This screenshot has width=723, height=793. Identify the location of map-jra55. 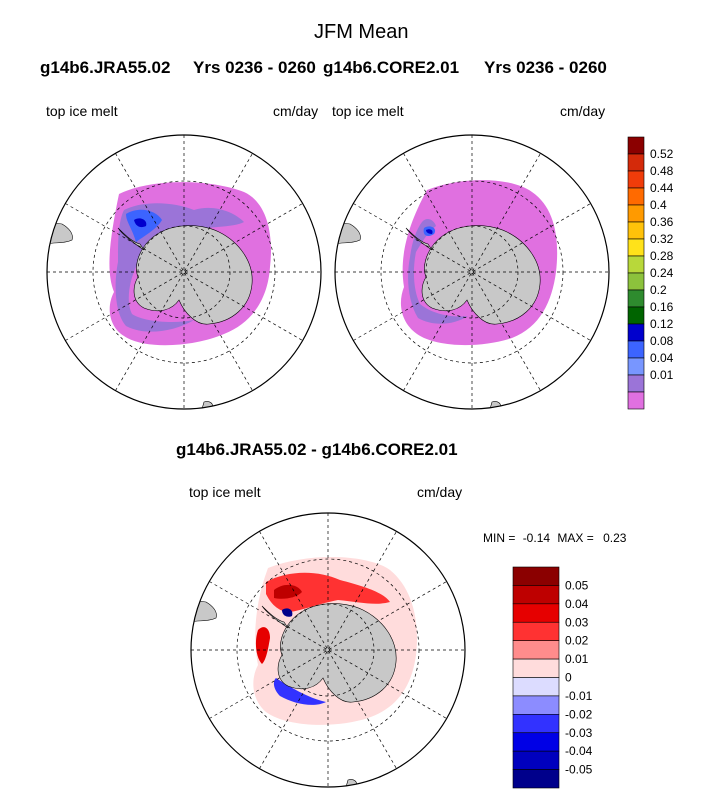
(184, 272).